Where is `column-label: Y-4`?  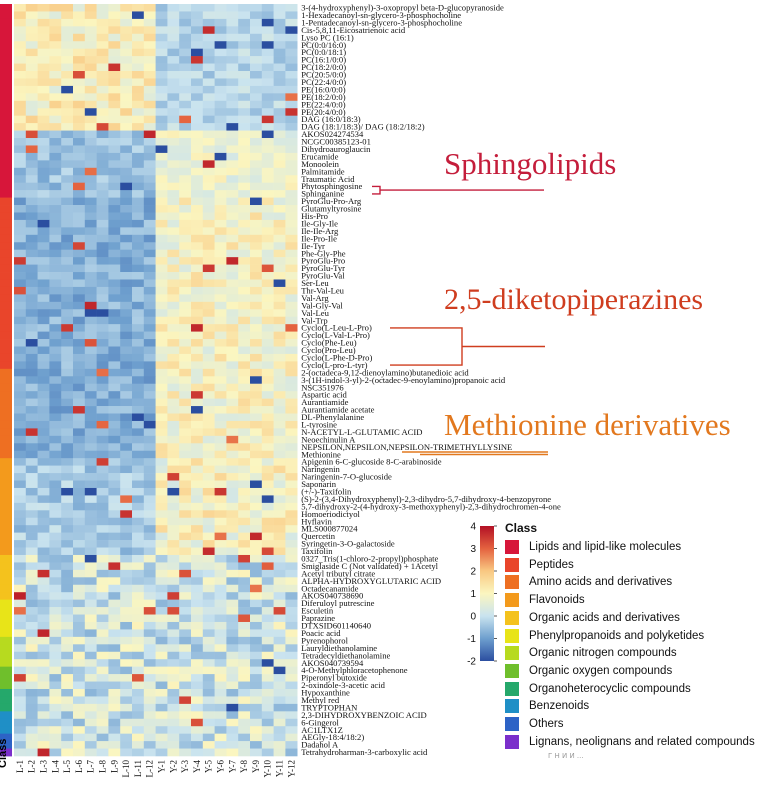
column-label: Y-4 is located at coordinates (197, 766).